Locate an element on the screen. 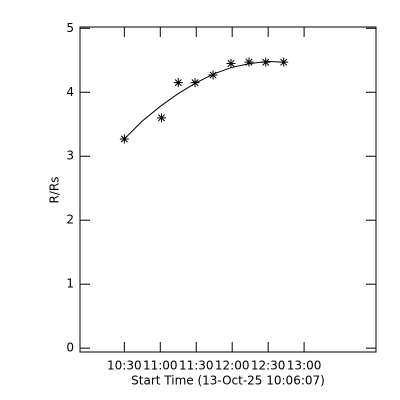 This screenshot has height=400, width=400. x-axis-label: Start Time (13-Oct-25 10:06:07) is located at coordinates (228, 381).